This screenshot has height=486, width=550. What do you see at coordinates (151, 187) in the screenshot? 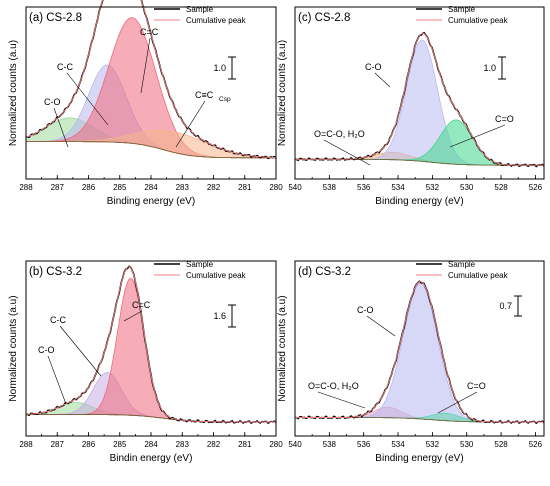
I see `x-tick-label-a: 284` at bounding box center [151, 187].